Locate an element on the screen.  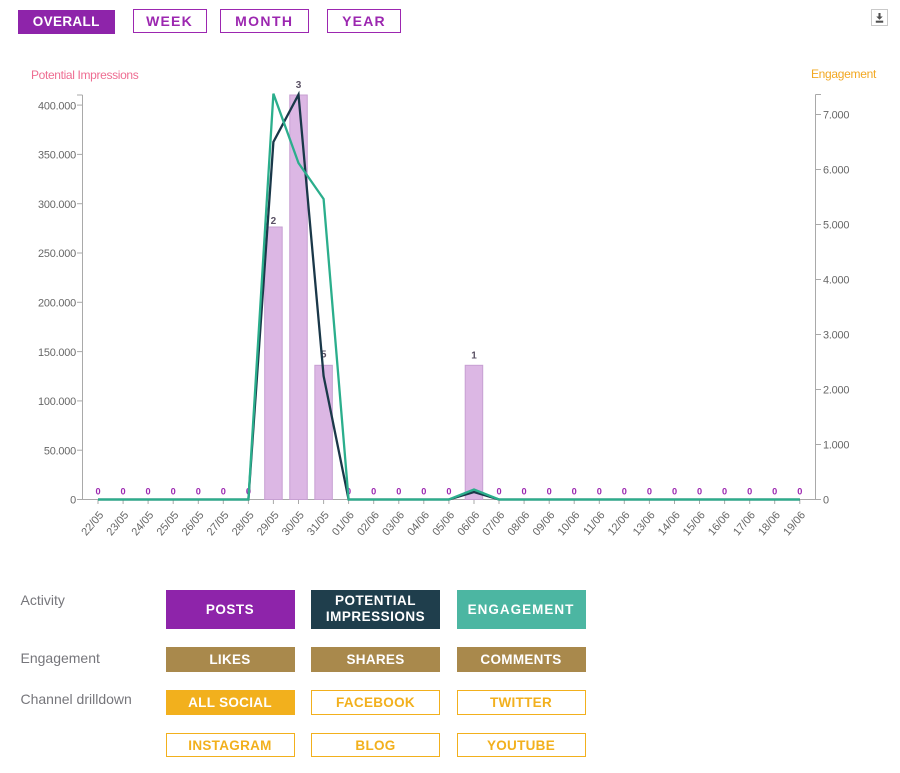
svg-text: 14/06 is located at coordinates (669, 523).